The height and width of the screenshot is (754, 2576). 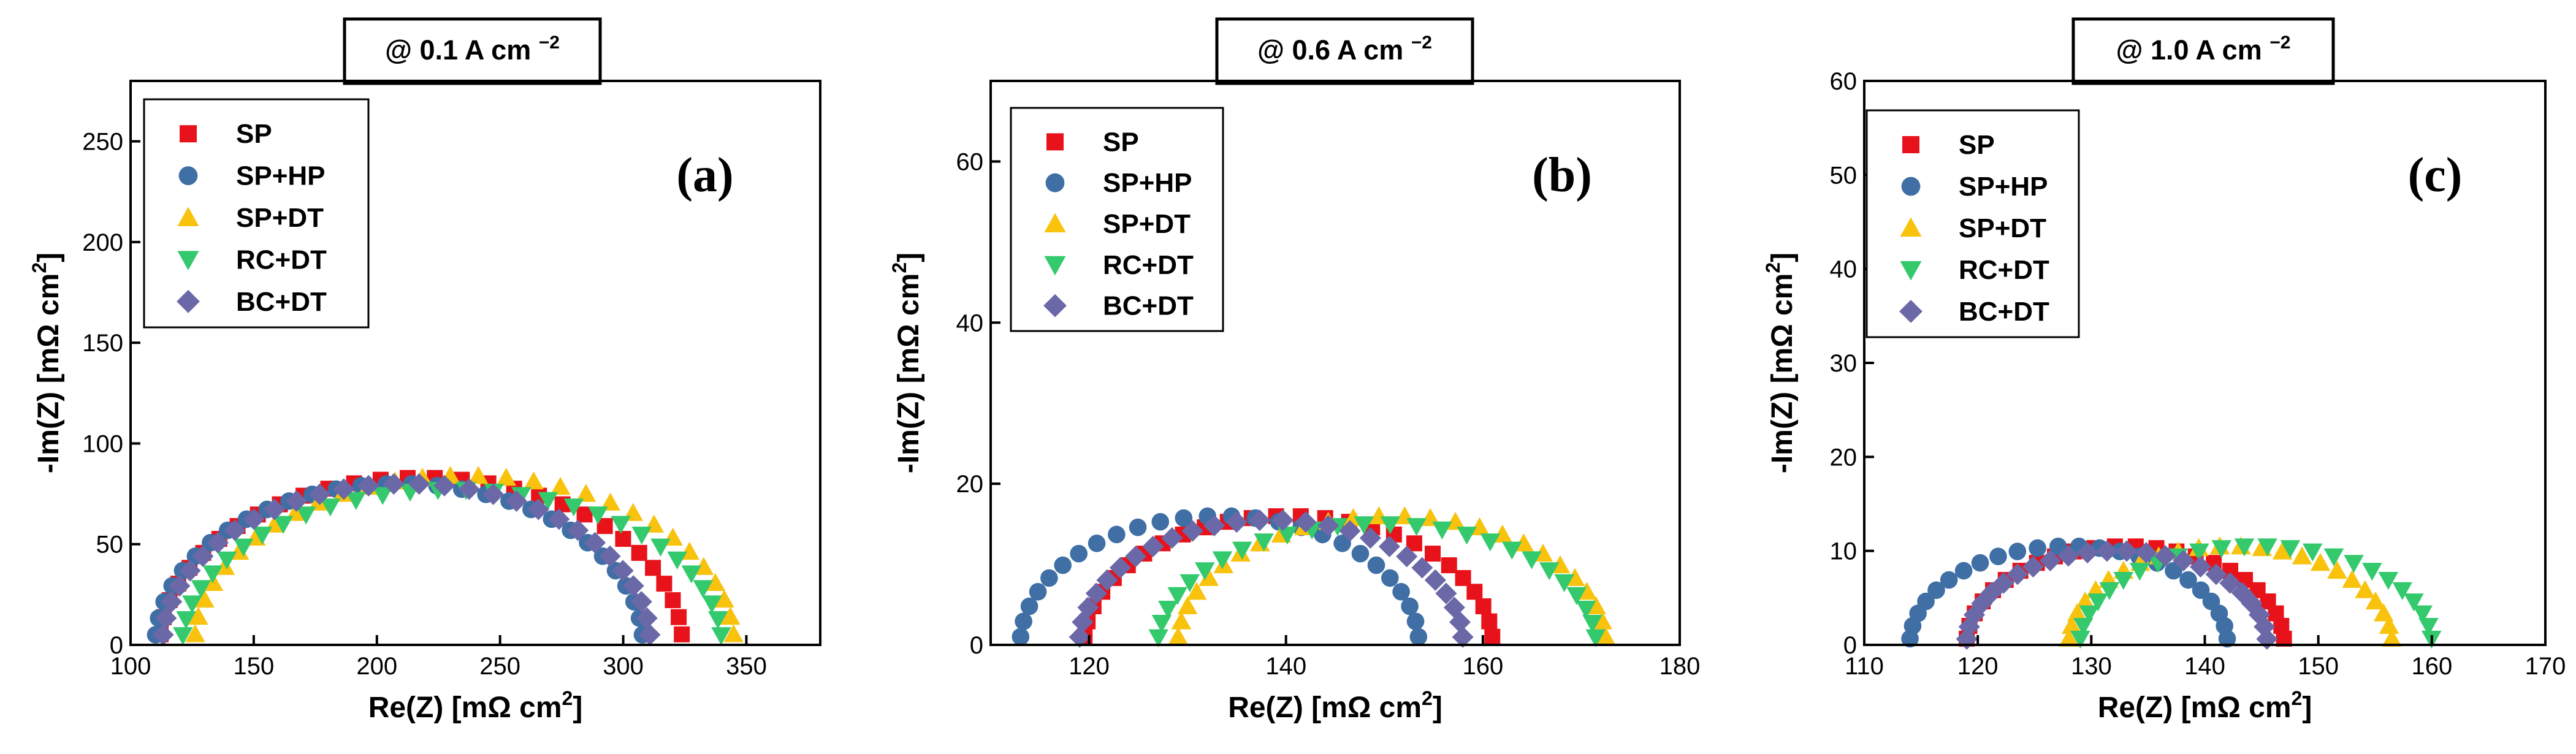 I want to click on legend-label: BC+DT, so click(x=2004, y=312).